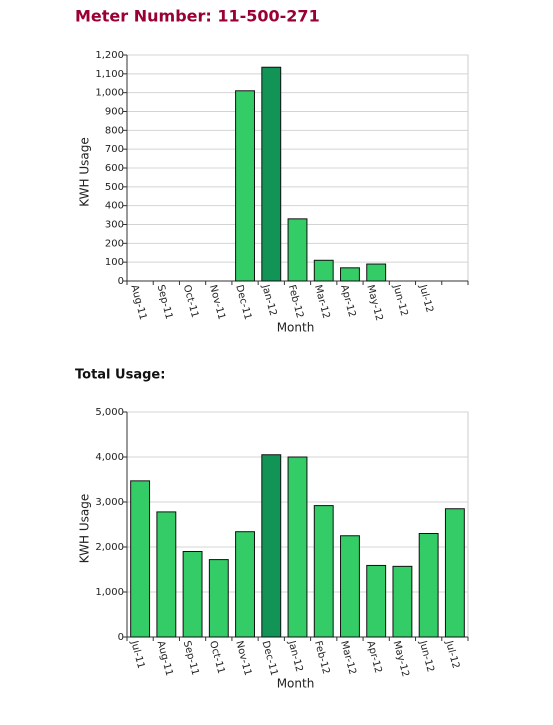  Describe the element at coordinates (137, 654) in the screenshot. I see `x-tick-label: Jul-11` at that location.